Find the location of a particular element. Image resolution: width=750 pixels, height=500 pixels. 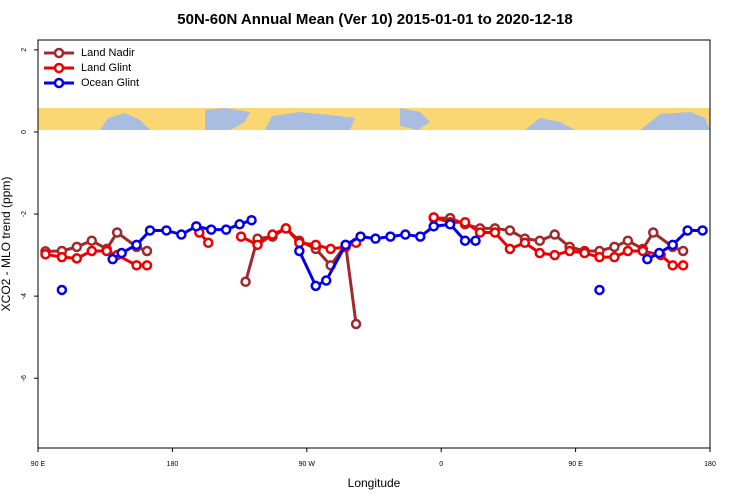

y-tick-label: 0 is located at coordinates (24, 132).